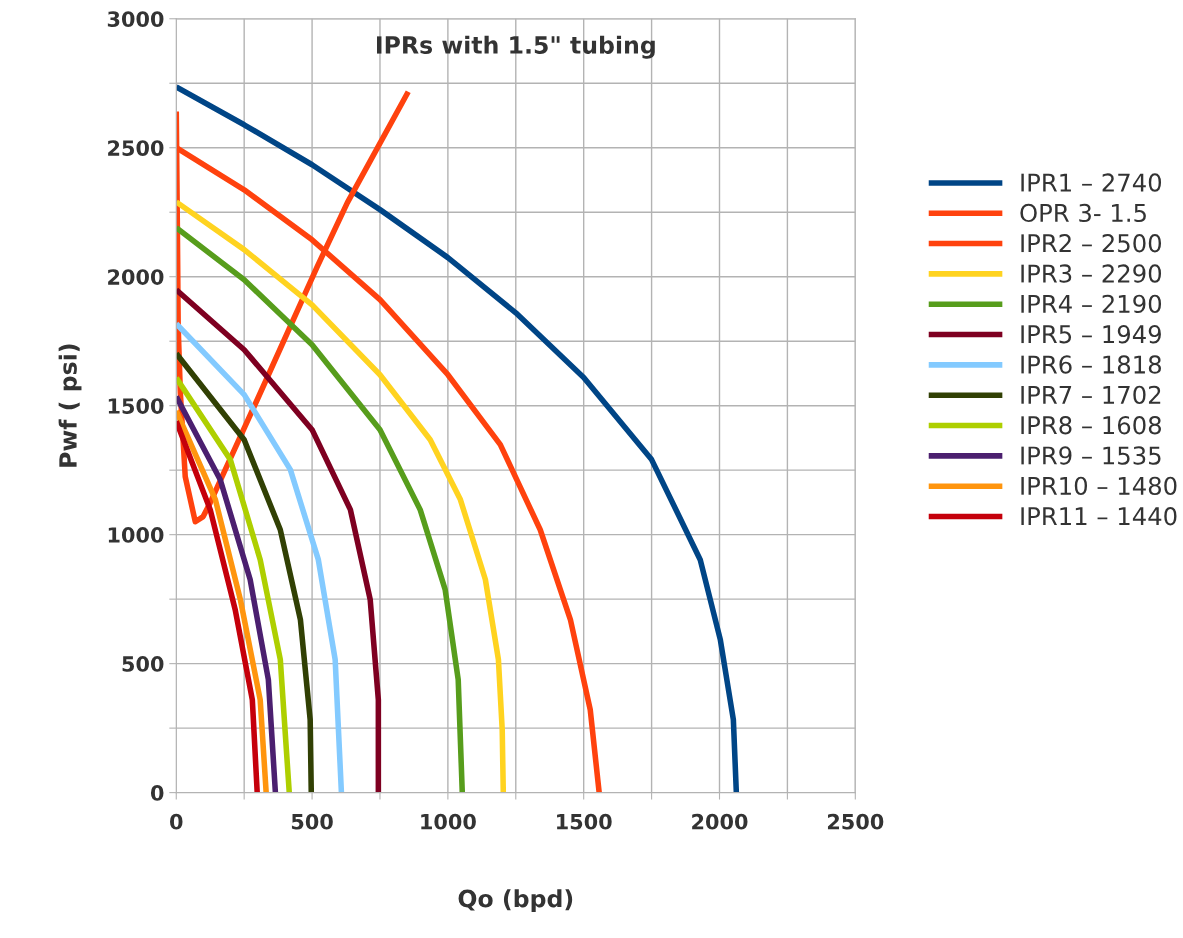 The width and height of the screenshot is (1183, 938). Describe the element at coordinates (720, 821) in the screenshot. I see `x-tick-label: 2000` at that location.